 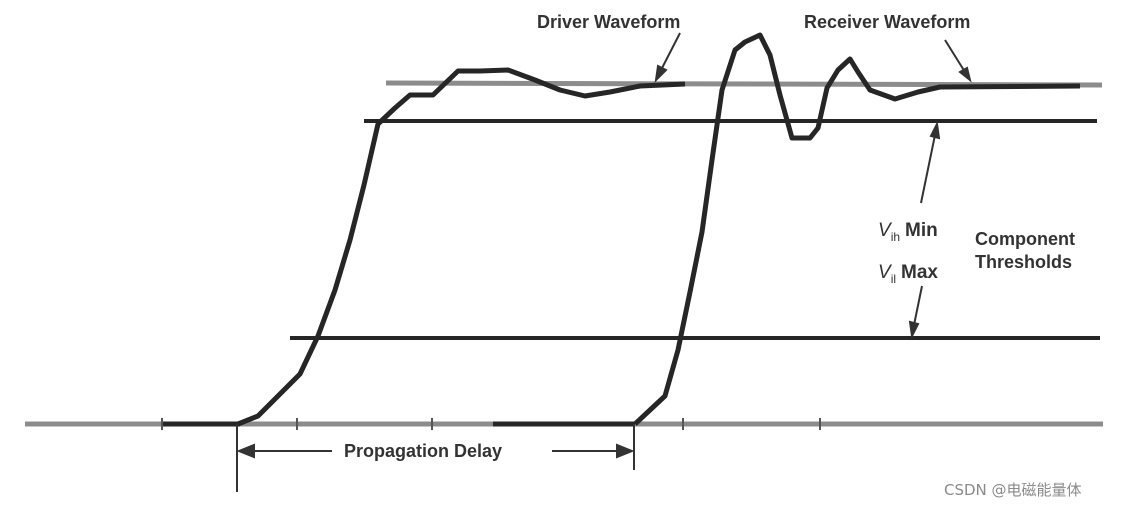 I want to click on baseline-ticks, so click(x=491, y=424).